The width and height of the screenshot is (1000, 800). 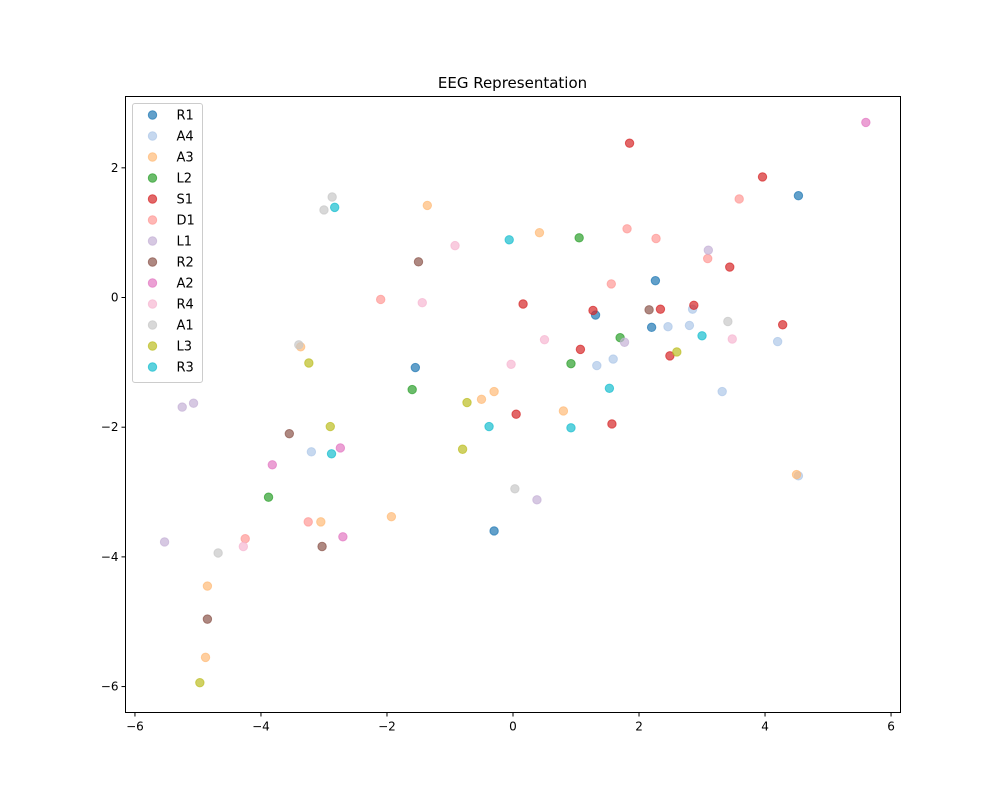 I want to click on legend-label: R2, so click(x=185, y=263).